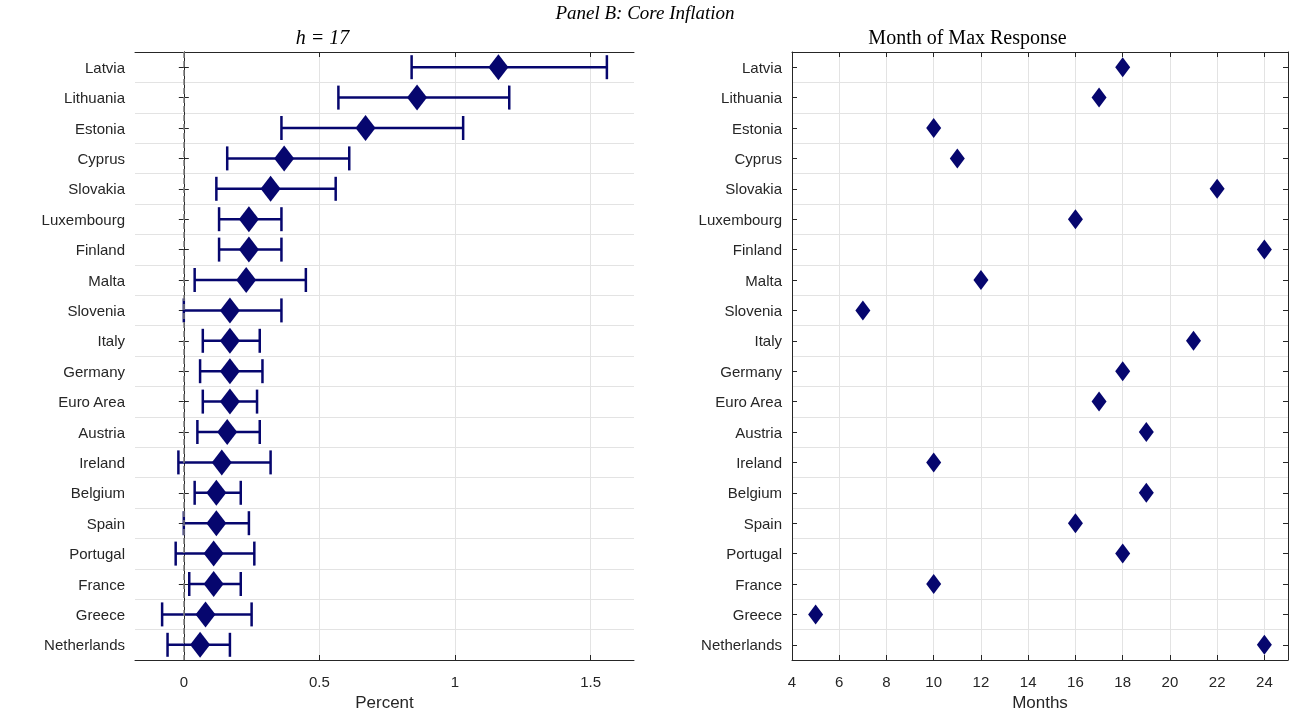 Image resolution: width=1290 pixels, height=726 pixels. I want to click on x-tick-label: 16, so click(1075, 681).